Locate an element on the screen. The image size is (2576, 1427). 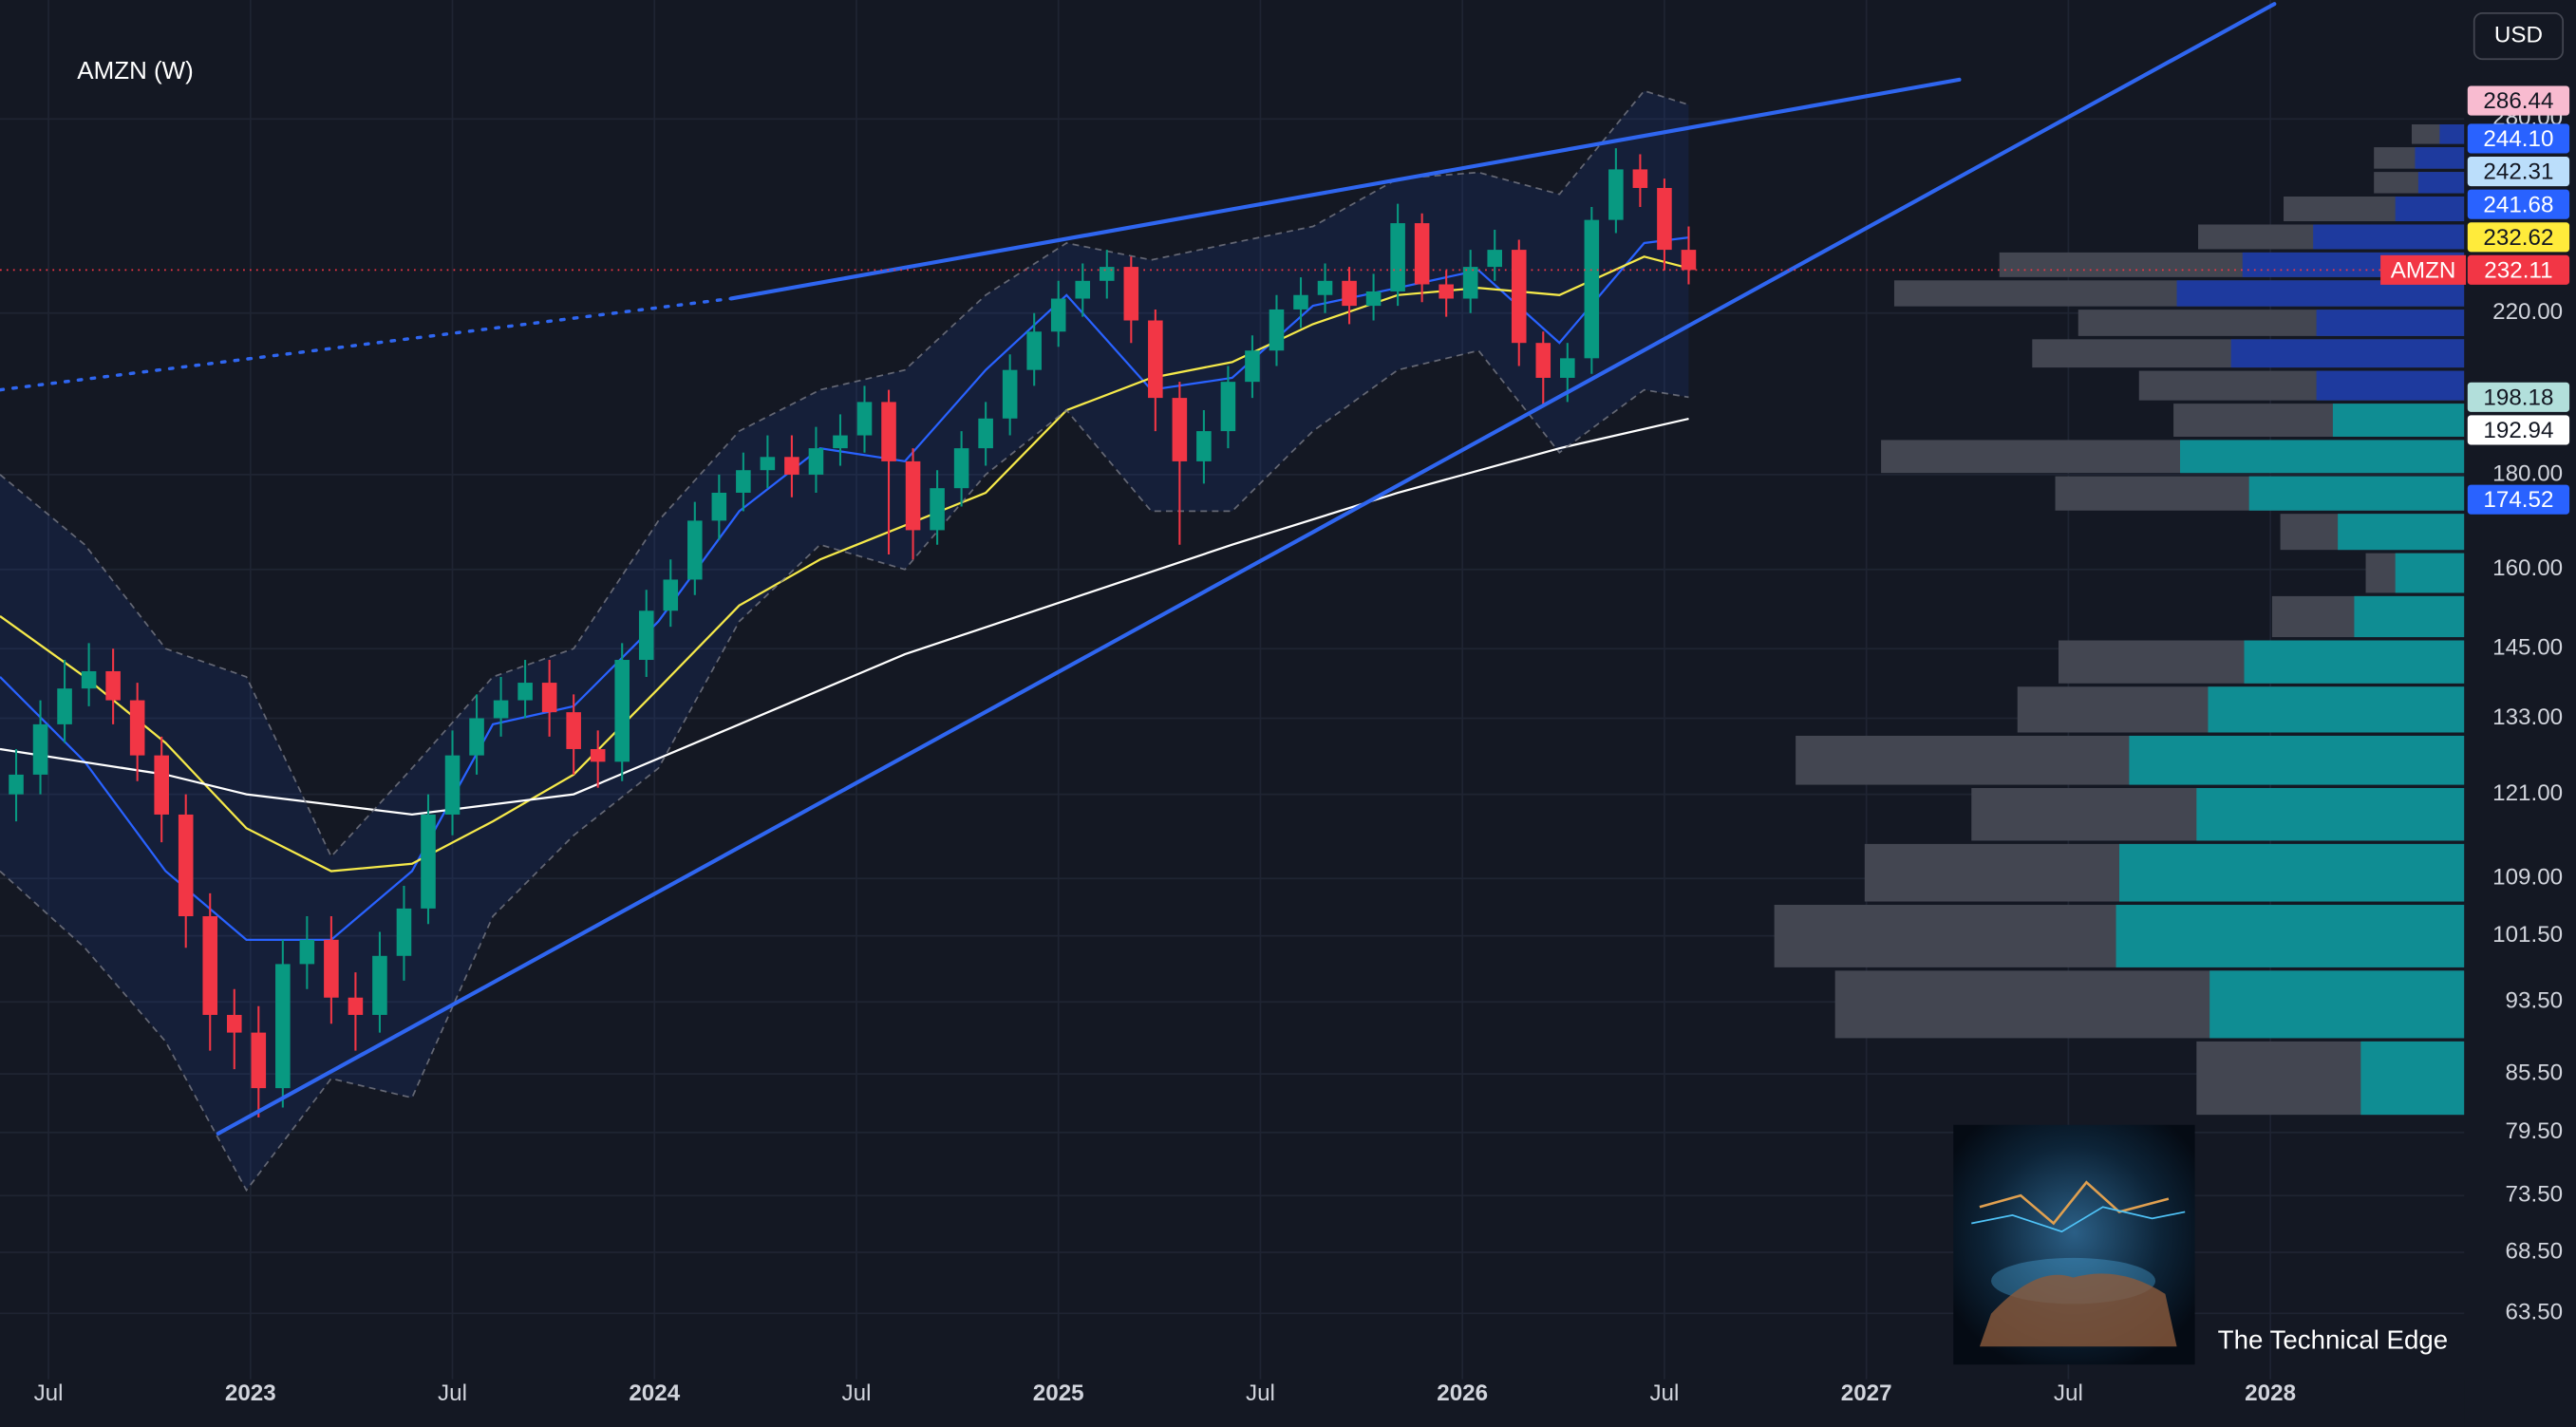
currency-label: USD is located at coordinates (2518, 34).